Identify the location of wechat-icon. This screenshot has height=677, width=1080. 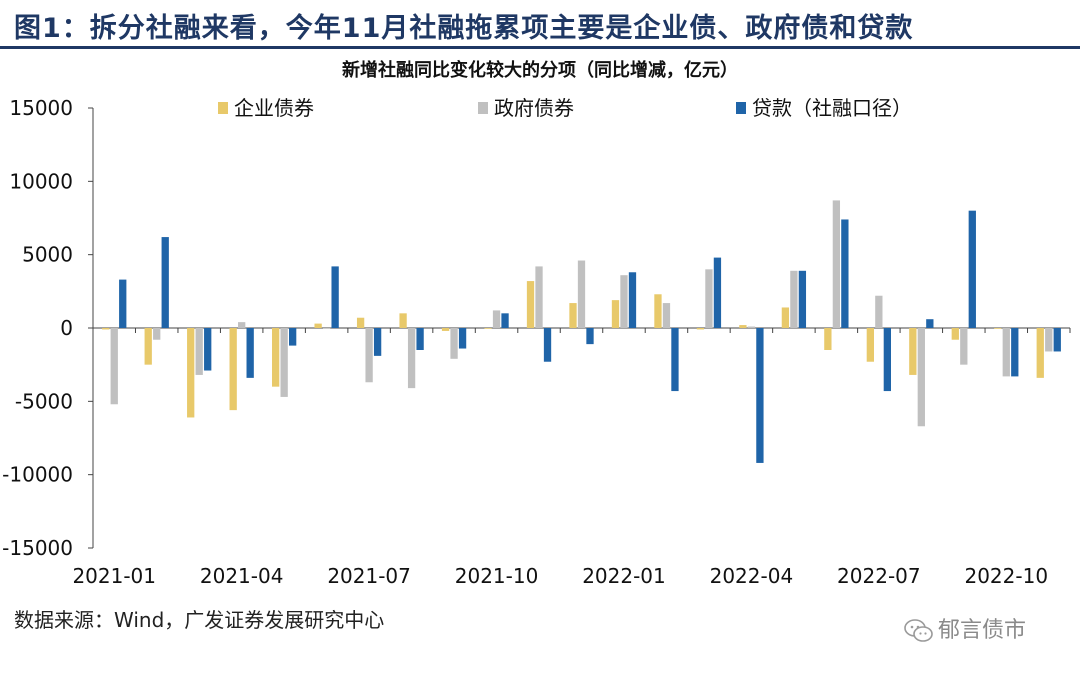
(918, 630).